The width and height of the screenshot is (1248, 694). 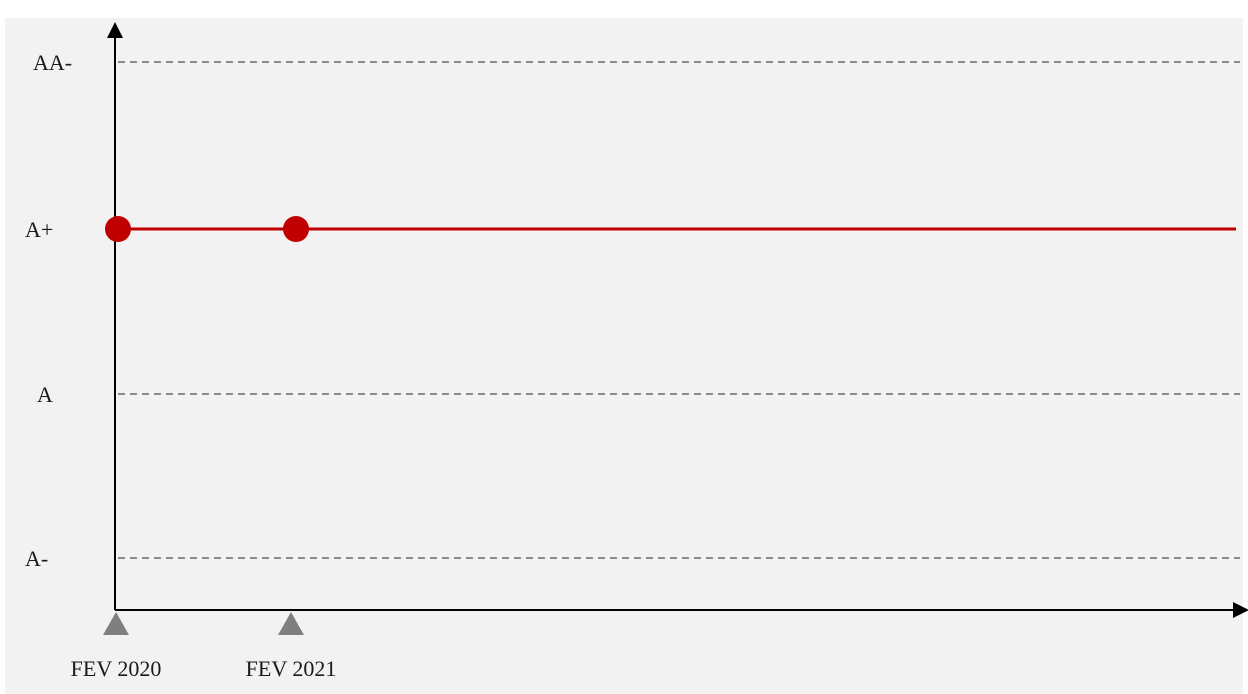 I want to click on series-rating, so click(x=670, y=229).